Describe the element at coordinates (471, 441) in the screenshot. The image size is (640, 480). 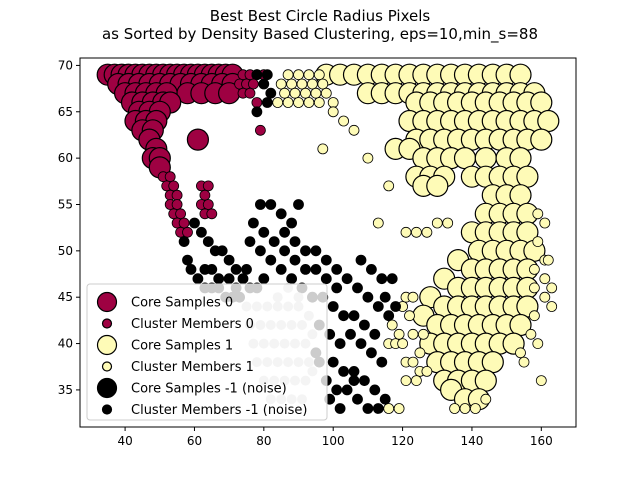
I see `x-tick-label: 140` at that location.